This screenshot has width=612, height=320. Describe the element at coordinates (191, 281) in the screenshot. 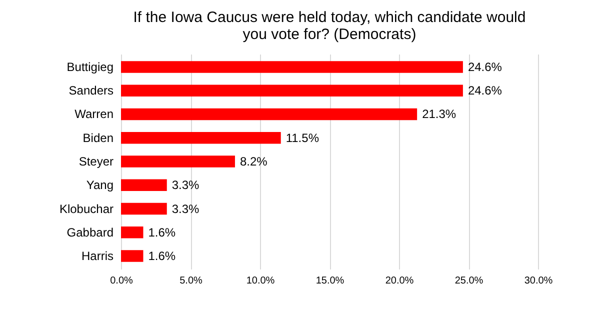

I see `x-tick-label: 5.0%` at that location.